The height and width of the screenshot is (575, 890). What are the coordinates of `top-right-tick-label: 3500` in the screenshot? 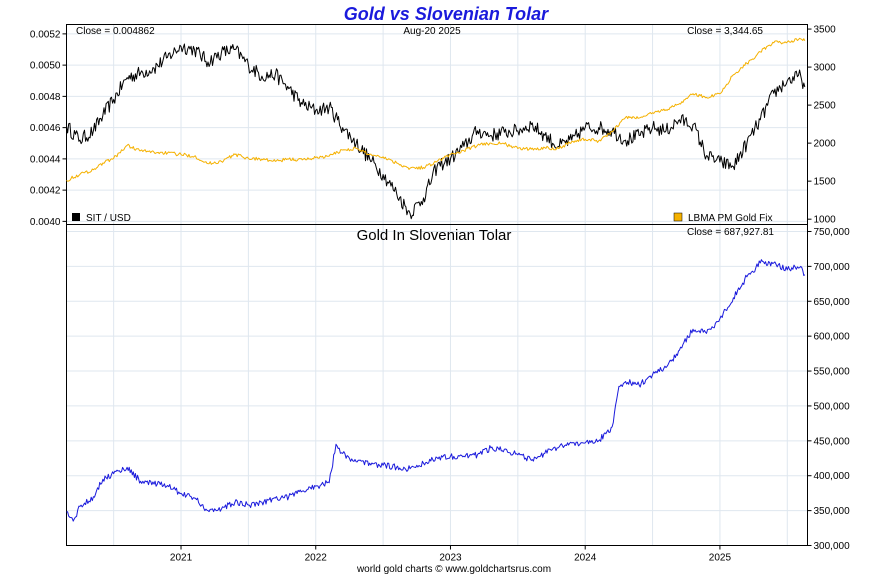 It's located at (825, 30).